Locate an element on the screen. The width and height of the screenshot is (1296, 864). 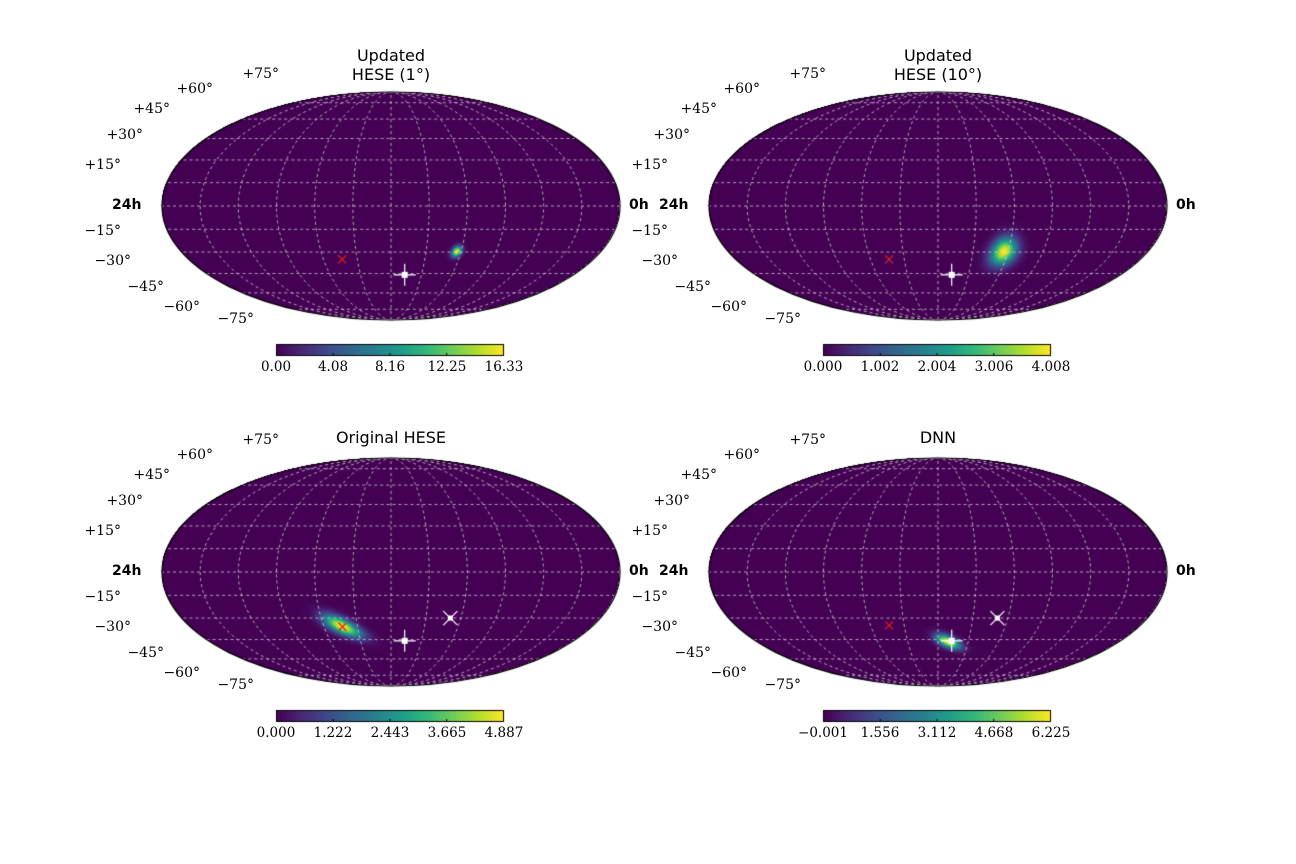
chart-title-line: Original HESE is located at coordinates (391, 437).